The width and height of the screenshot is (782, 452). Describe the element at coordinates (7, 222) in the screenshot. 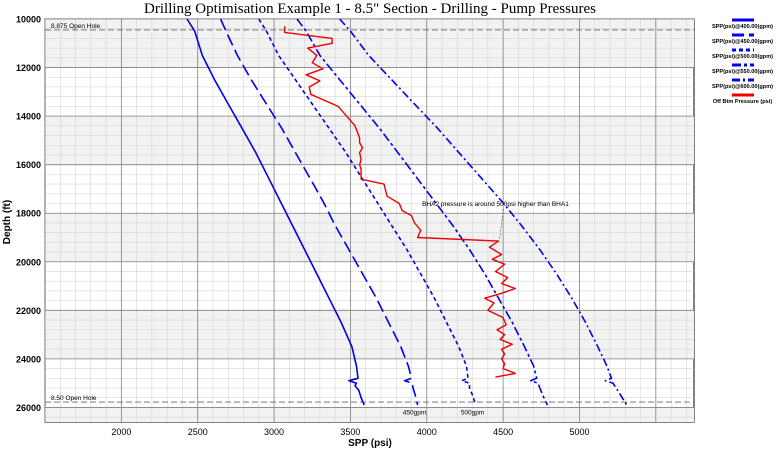

I see `y-axis-label: Depth (ft)` at that location.